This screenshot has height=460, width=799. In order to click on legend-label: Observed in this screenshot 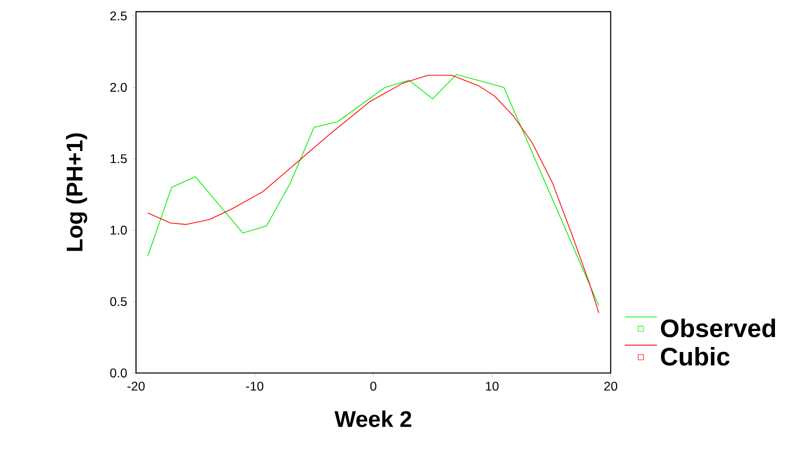, I will do `click(718, 328)`.